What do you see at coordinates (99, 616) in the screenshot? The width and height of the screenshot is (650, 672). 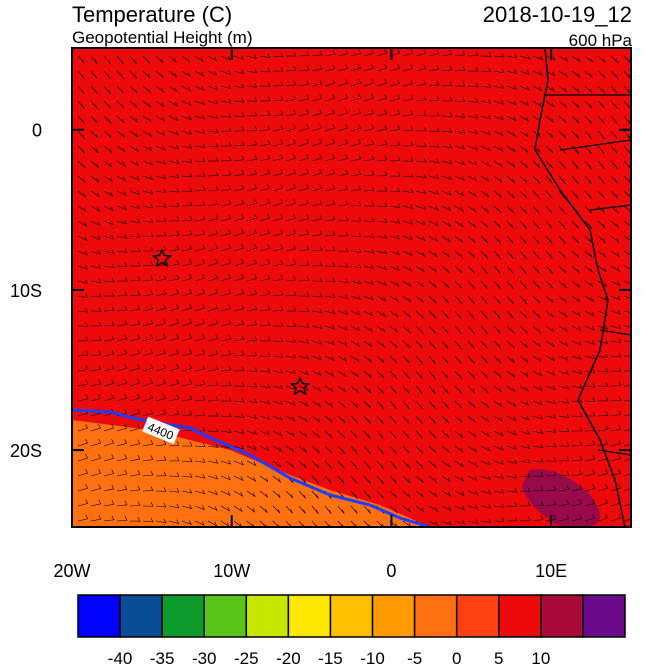 I see `colorbar-box` at bounding box center [99, 616].